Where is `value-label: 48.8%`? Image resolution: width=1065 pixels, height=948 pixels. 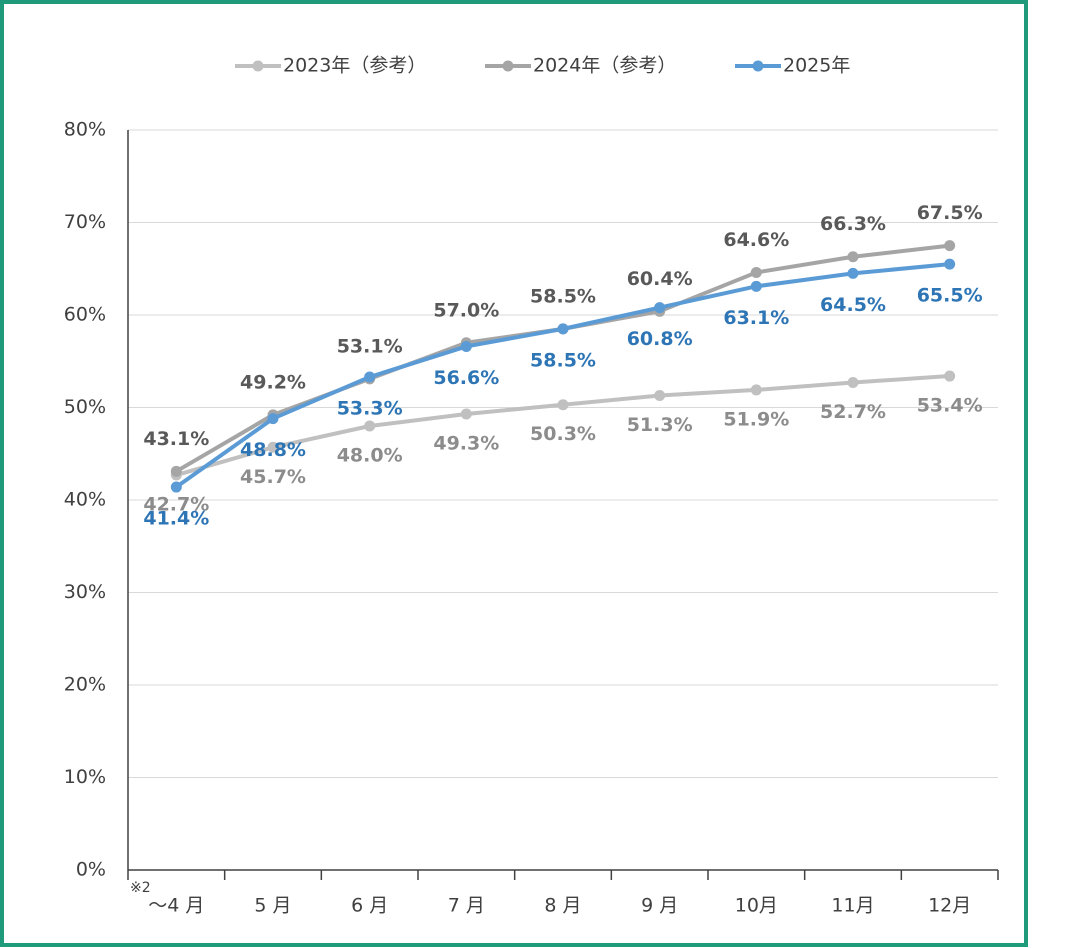
value-label: 48.8% is located at coordinates (273, 450).